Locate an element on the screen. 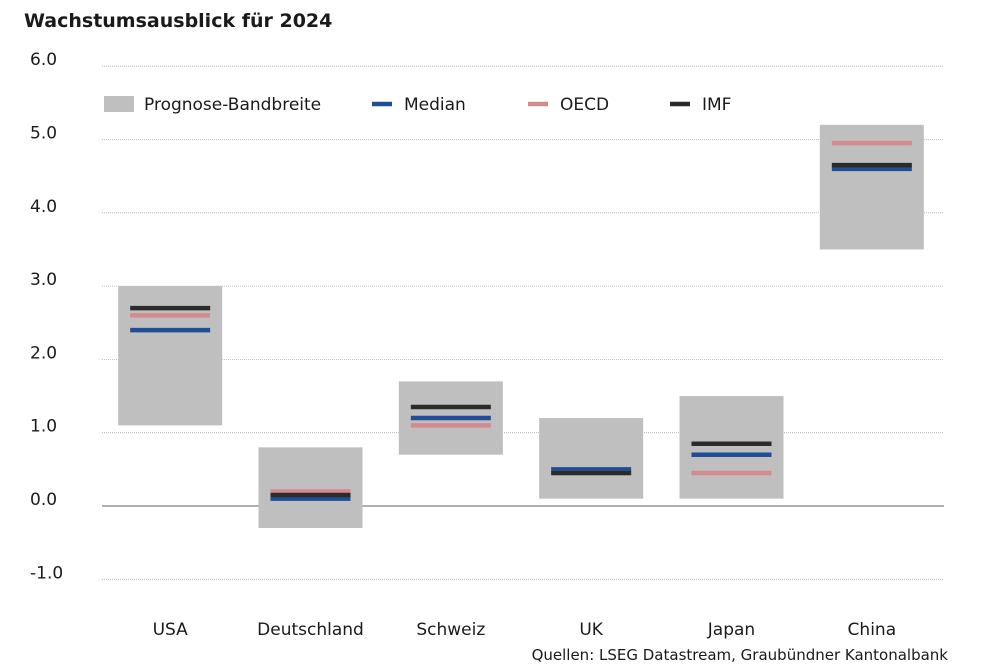  legend-label: Median is located at coordinates (435, 105).